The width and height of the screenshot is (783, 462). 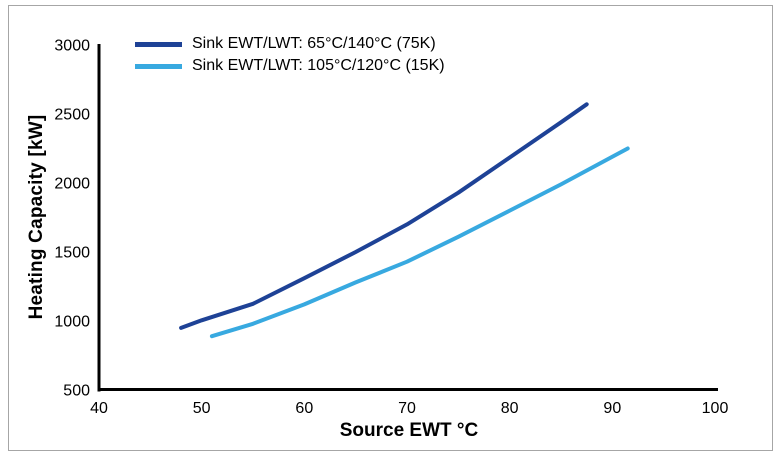 What do you see at coordinates (99, 408) in the screenshot?
I see `x-tick-label: 40` at bounding box center [99, 408].